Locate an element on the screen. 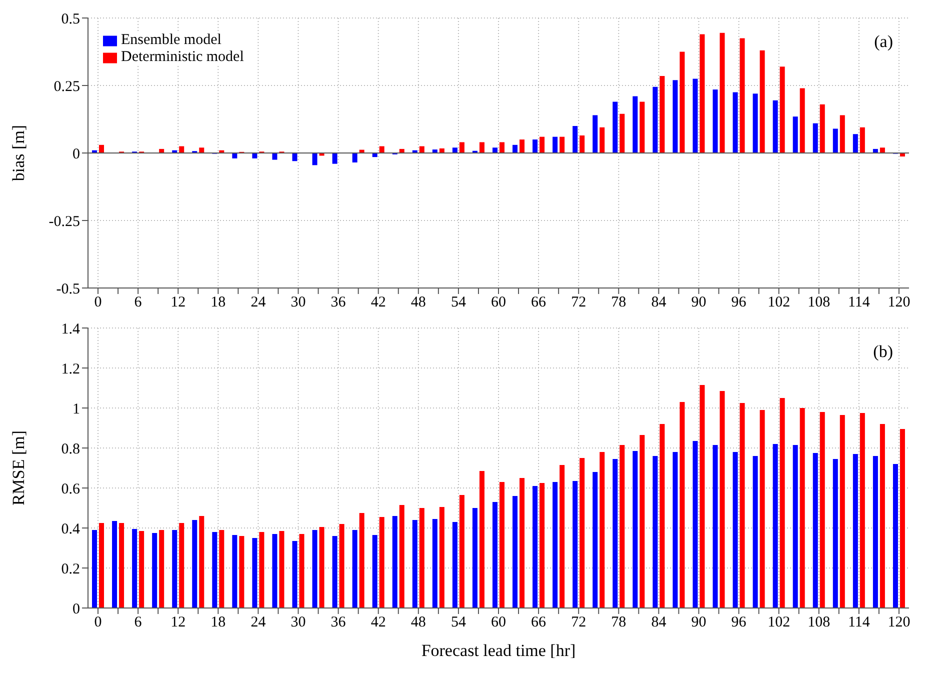 The width and height of the screenshot is (929, 673). y-tick-label: 0.8 is located at coordinates (70, 449).